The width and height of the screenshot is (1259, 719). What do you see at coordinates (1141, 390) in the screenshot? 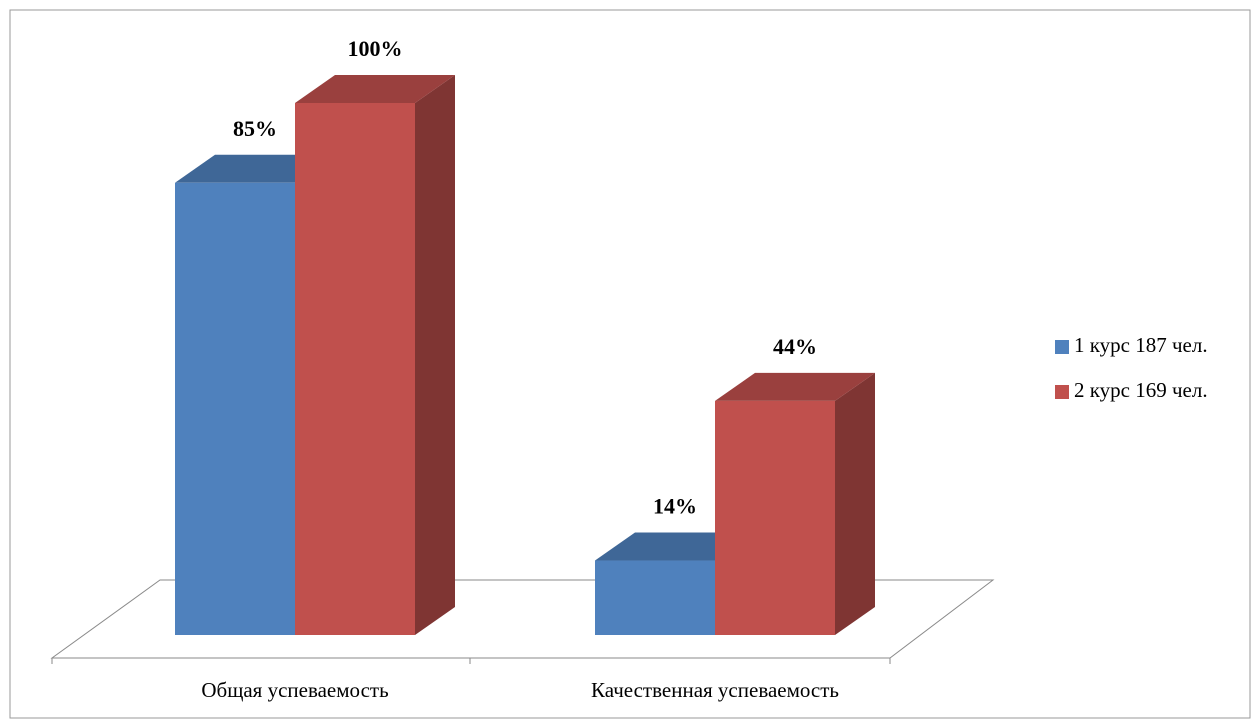
I see `legend-label: 2 курс 169 чел.` at bounding box center [1141, 390].